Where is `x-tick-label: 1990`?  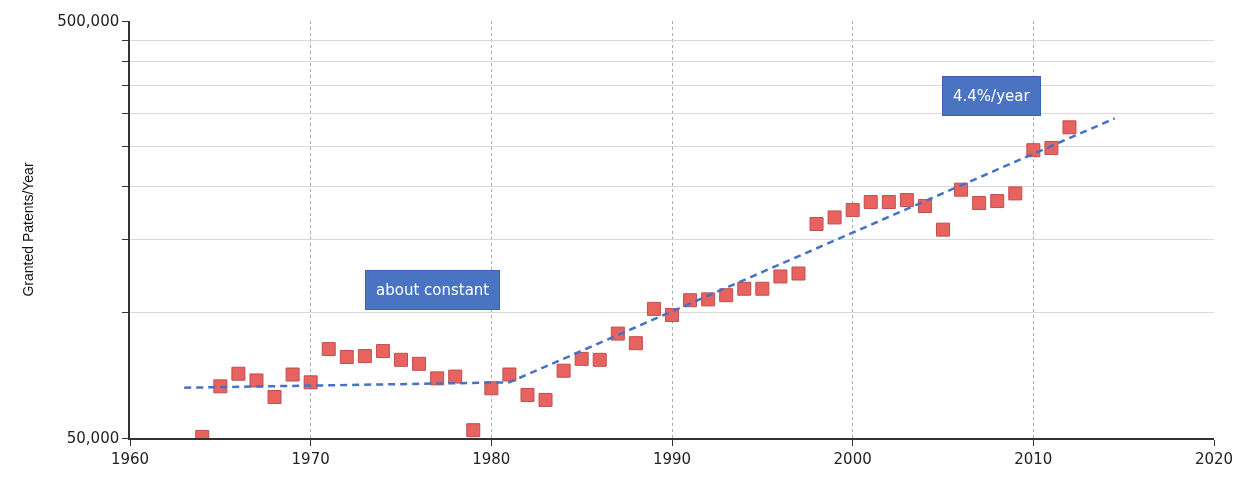 x-tick-label: 1990 is located at coordinates (672, 458).